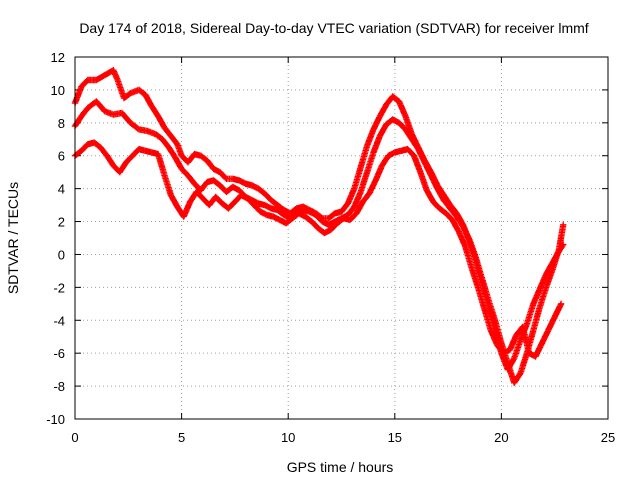 The height and width of the screenshot is (480, 640). I want to click on x-tick-label: 5, so click(181, 437).